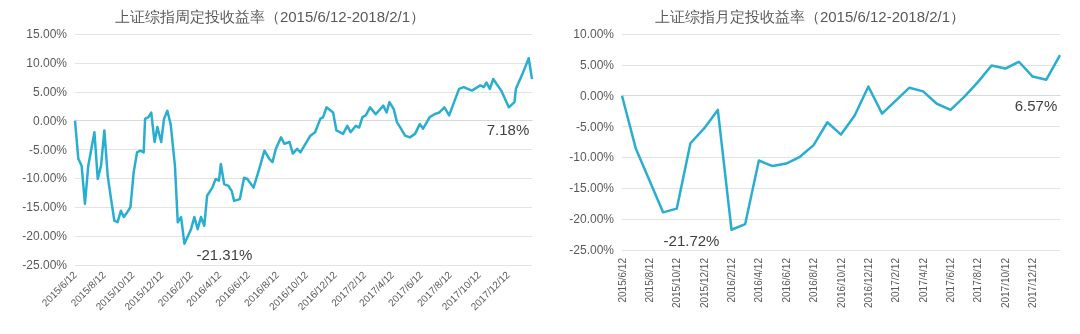 The width and height of the screenshot is (1080, 334). I want to click on annotation: 6.57%, so click(1036, 106).